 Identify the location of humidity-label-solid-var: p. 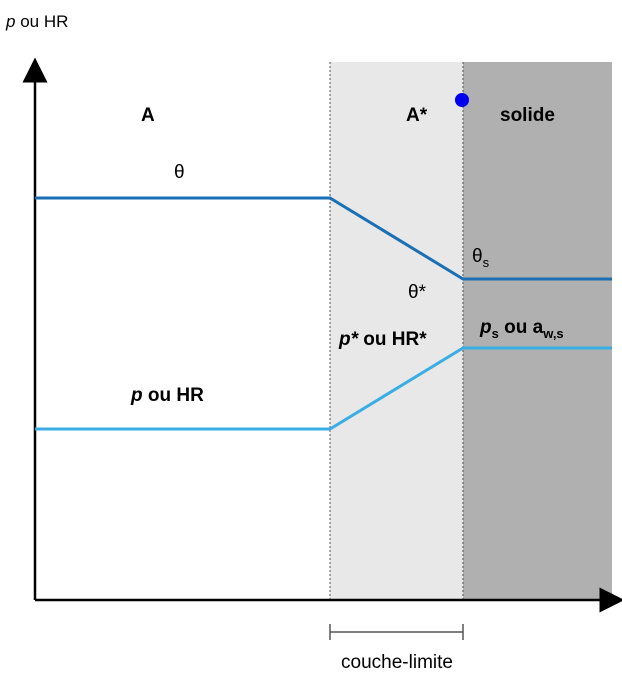
(485, 327).